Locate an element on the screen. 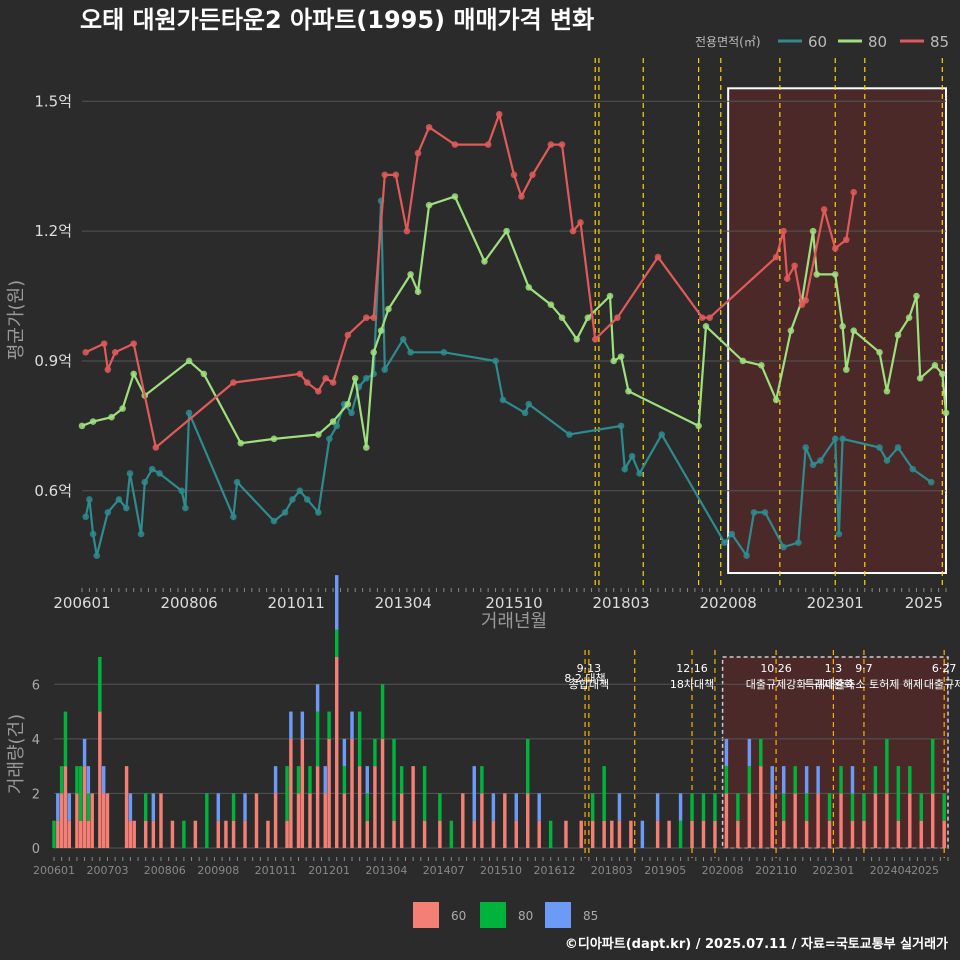 Image resolution: width=960 pixels, height=960 pixels. legend-label-80: 80 is located at coordinates (877, 42).